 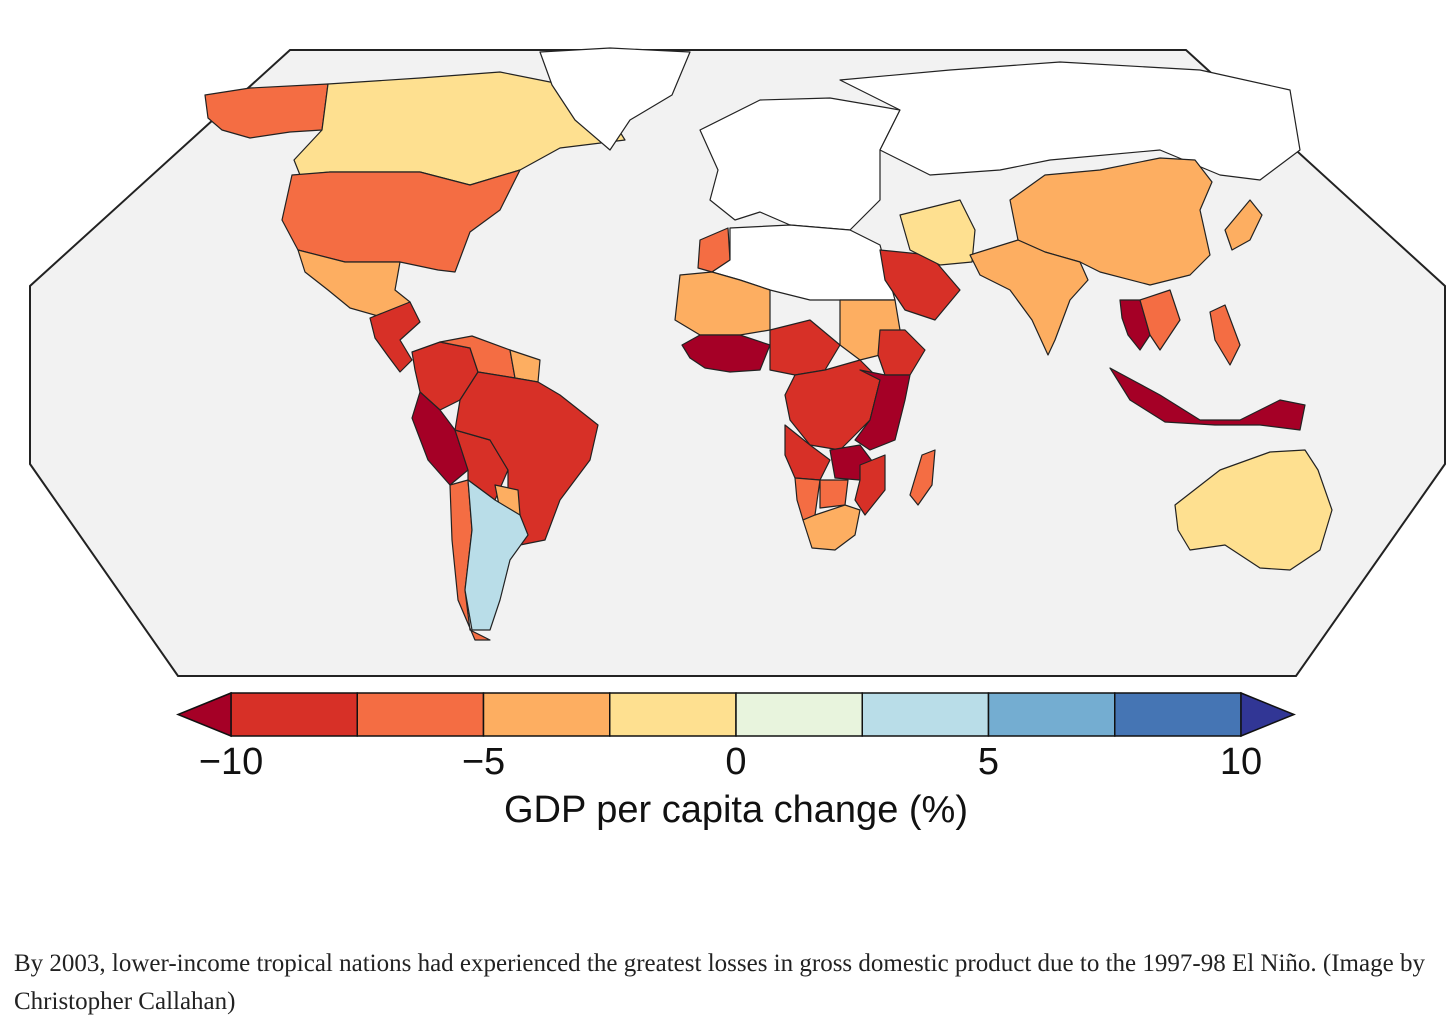 What do you see at coordinates (395, 337) in the screenshot?
I see `region-central-america` at bounding box center [395, 337].